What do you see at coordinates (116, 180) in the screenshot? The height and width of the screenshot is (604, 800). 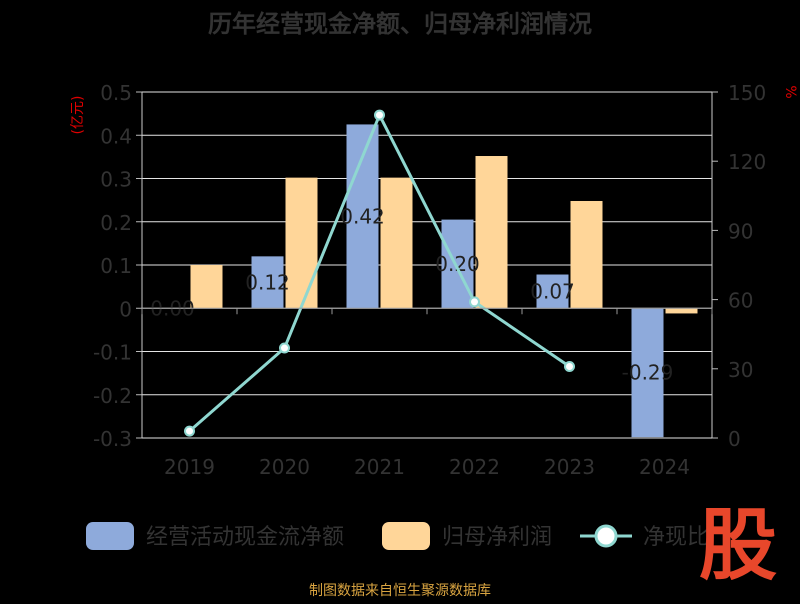 I see `left-tick-label: 0.3` at bounding box center [116, 180].